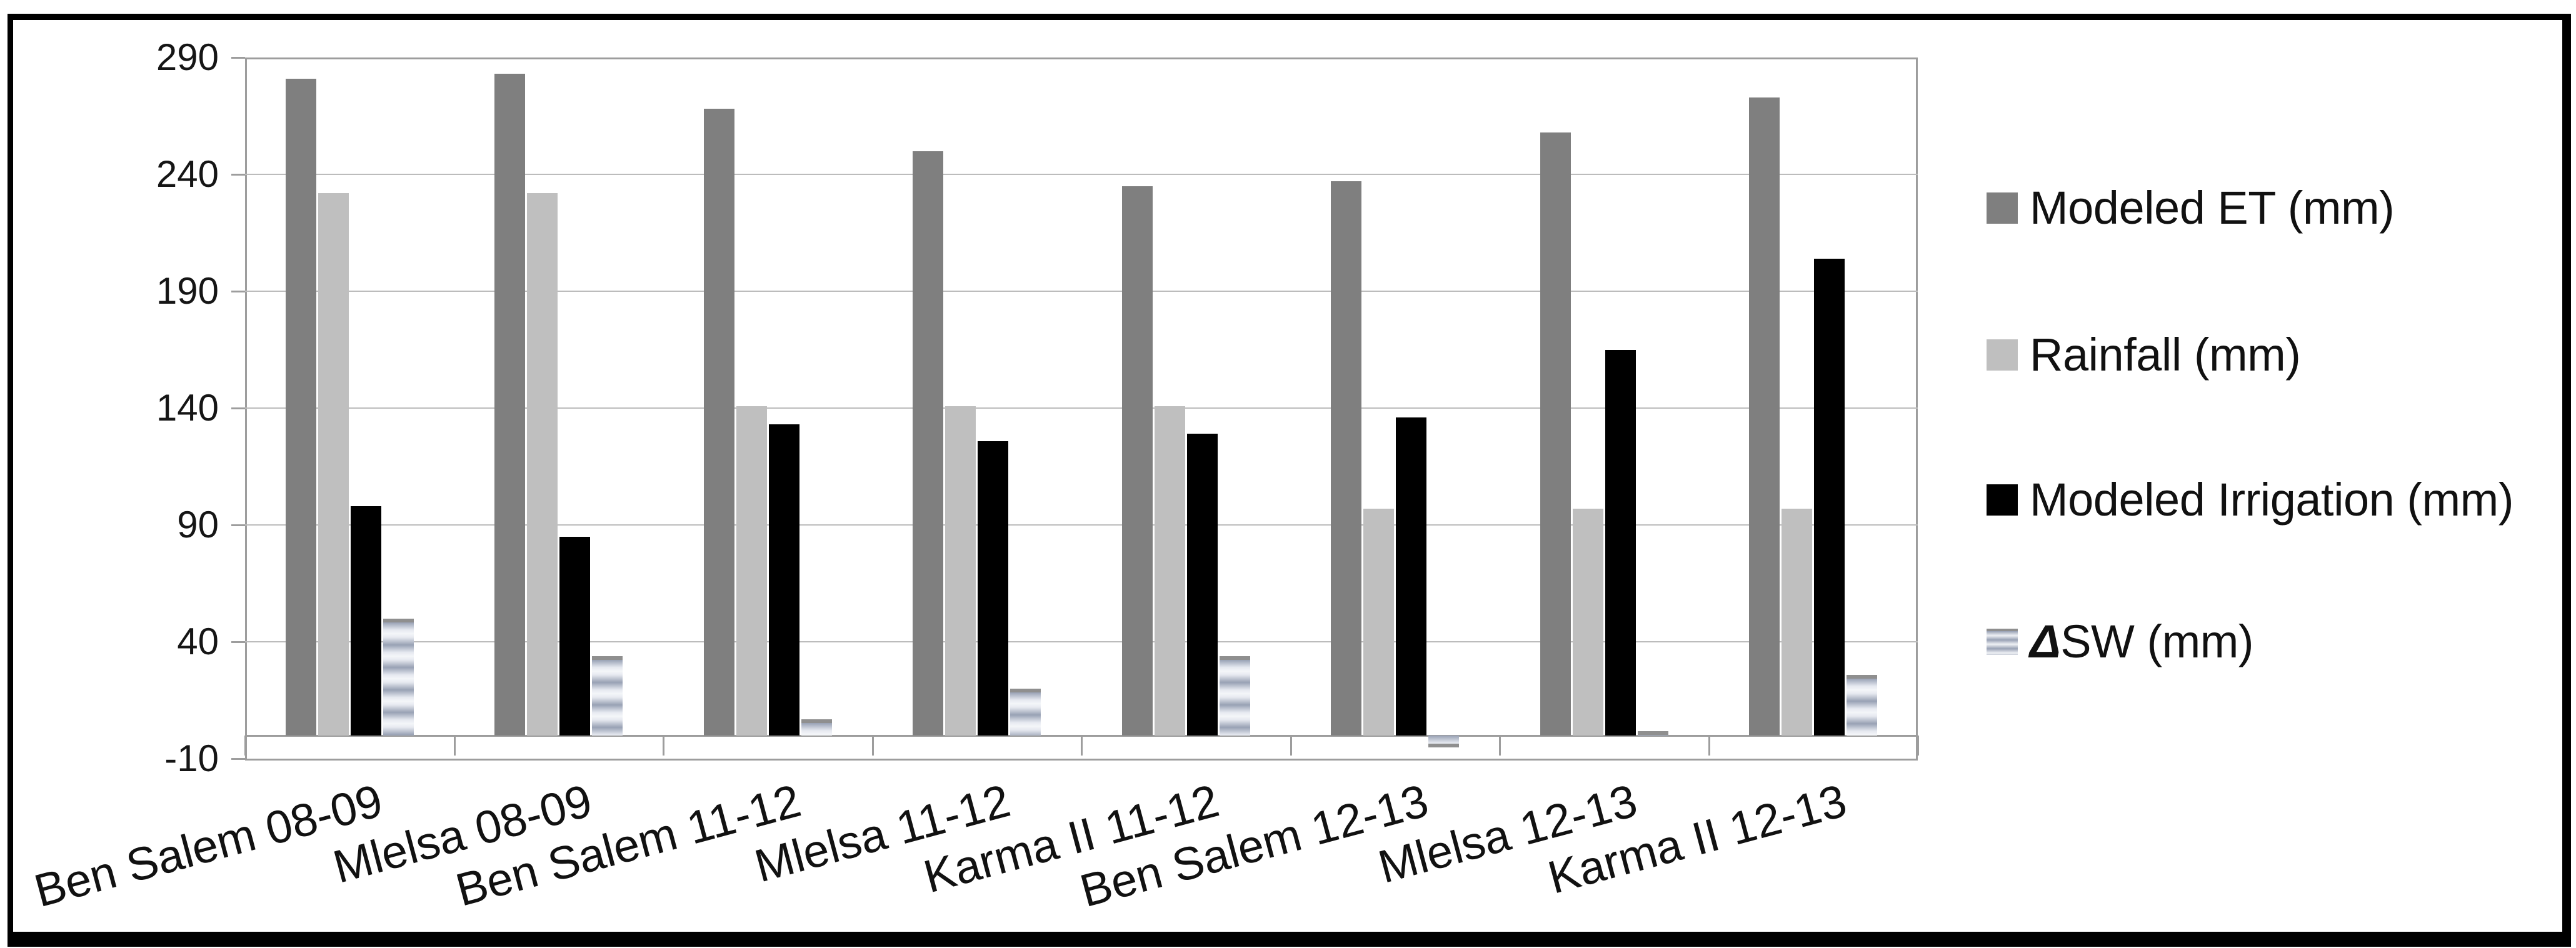 This screenshot has width=2576, height=948. I want to click on legend-item-modeled-irrigation-mm: Modeled Irrigation (mm), so click(2271, 500).